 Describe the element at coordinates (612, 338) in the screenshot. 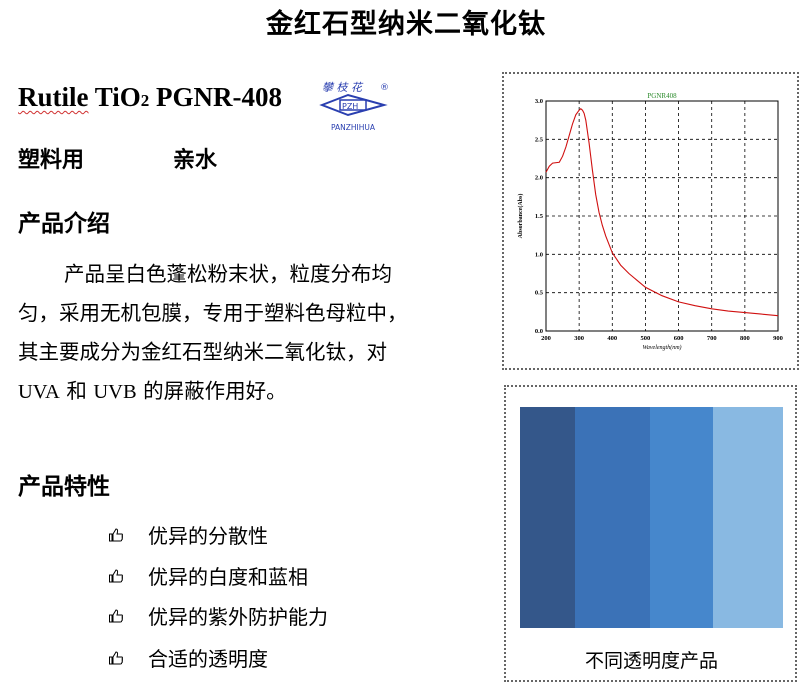

I see `x-tick-label: 400` at that location.